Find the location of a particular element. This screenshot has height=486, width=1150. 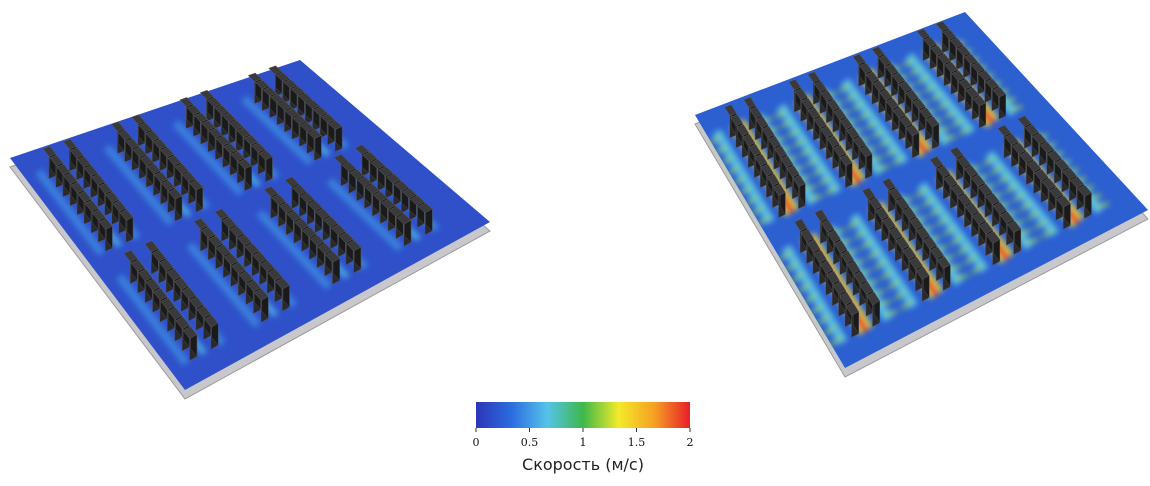

colorbar-tick-label: 0.5 is located at coordinates (530, 442).